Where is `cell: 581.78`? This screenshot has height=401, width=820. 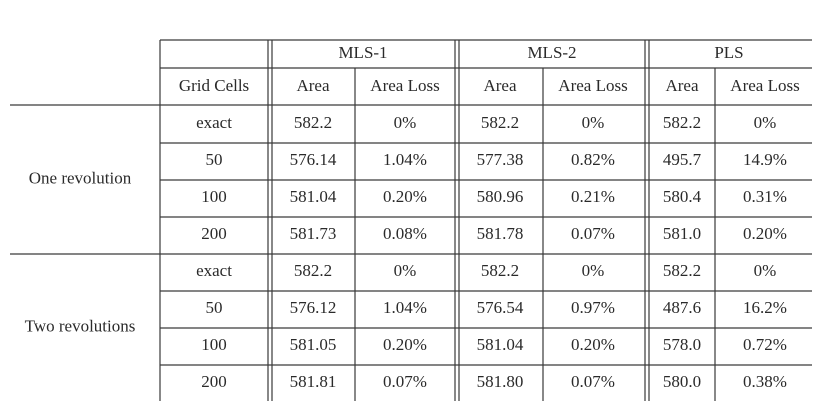
cell: 581.78 is located at coordinates (500, 233).